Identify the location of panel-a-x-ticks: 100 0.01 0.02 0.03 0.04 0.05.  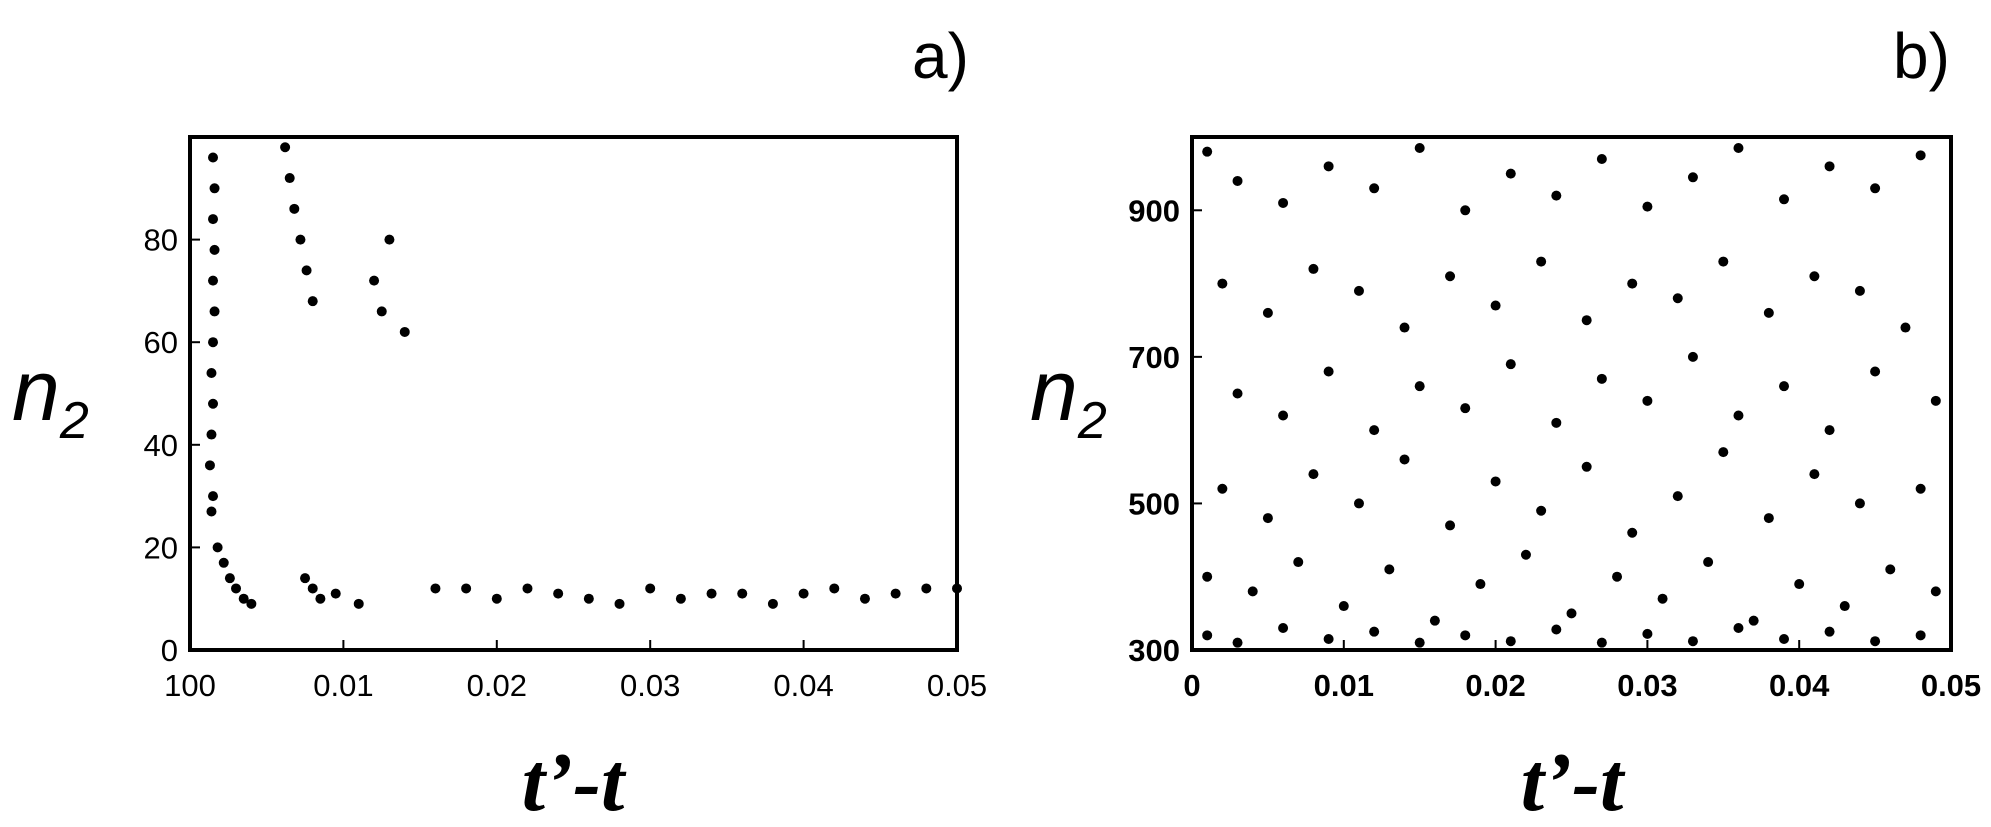
(575, 671).